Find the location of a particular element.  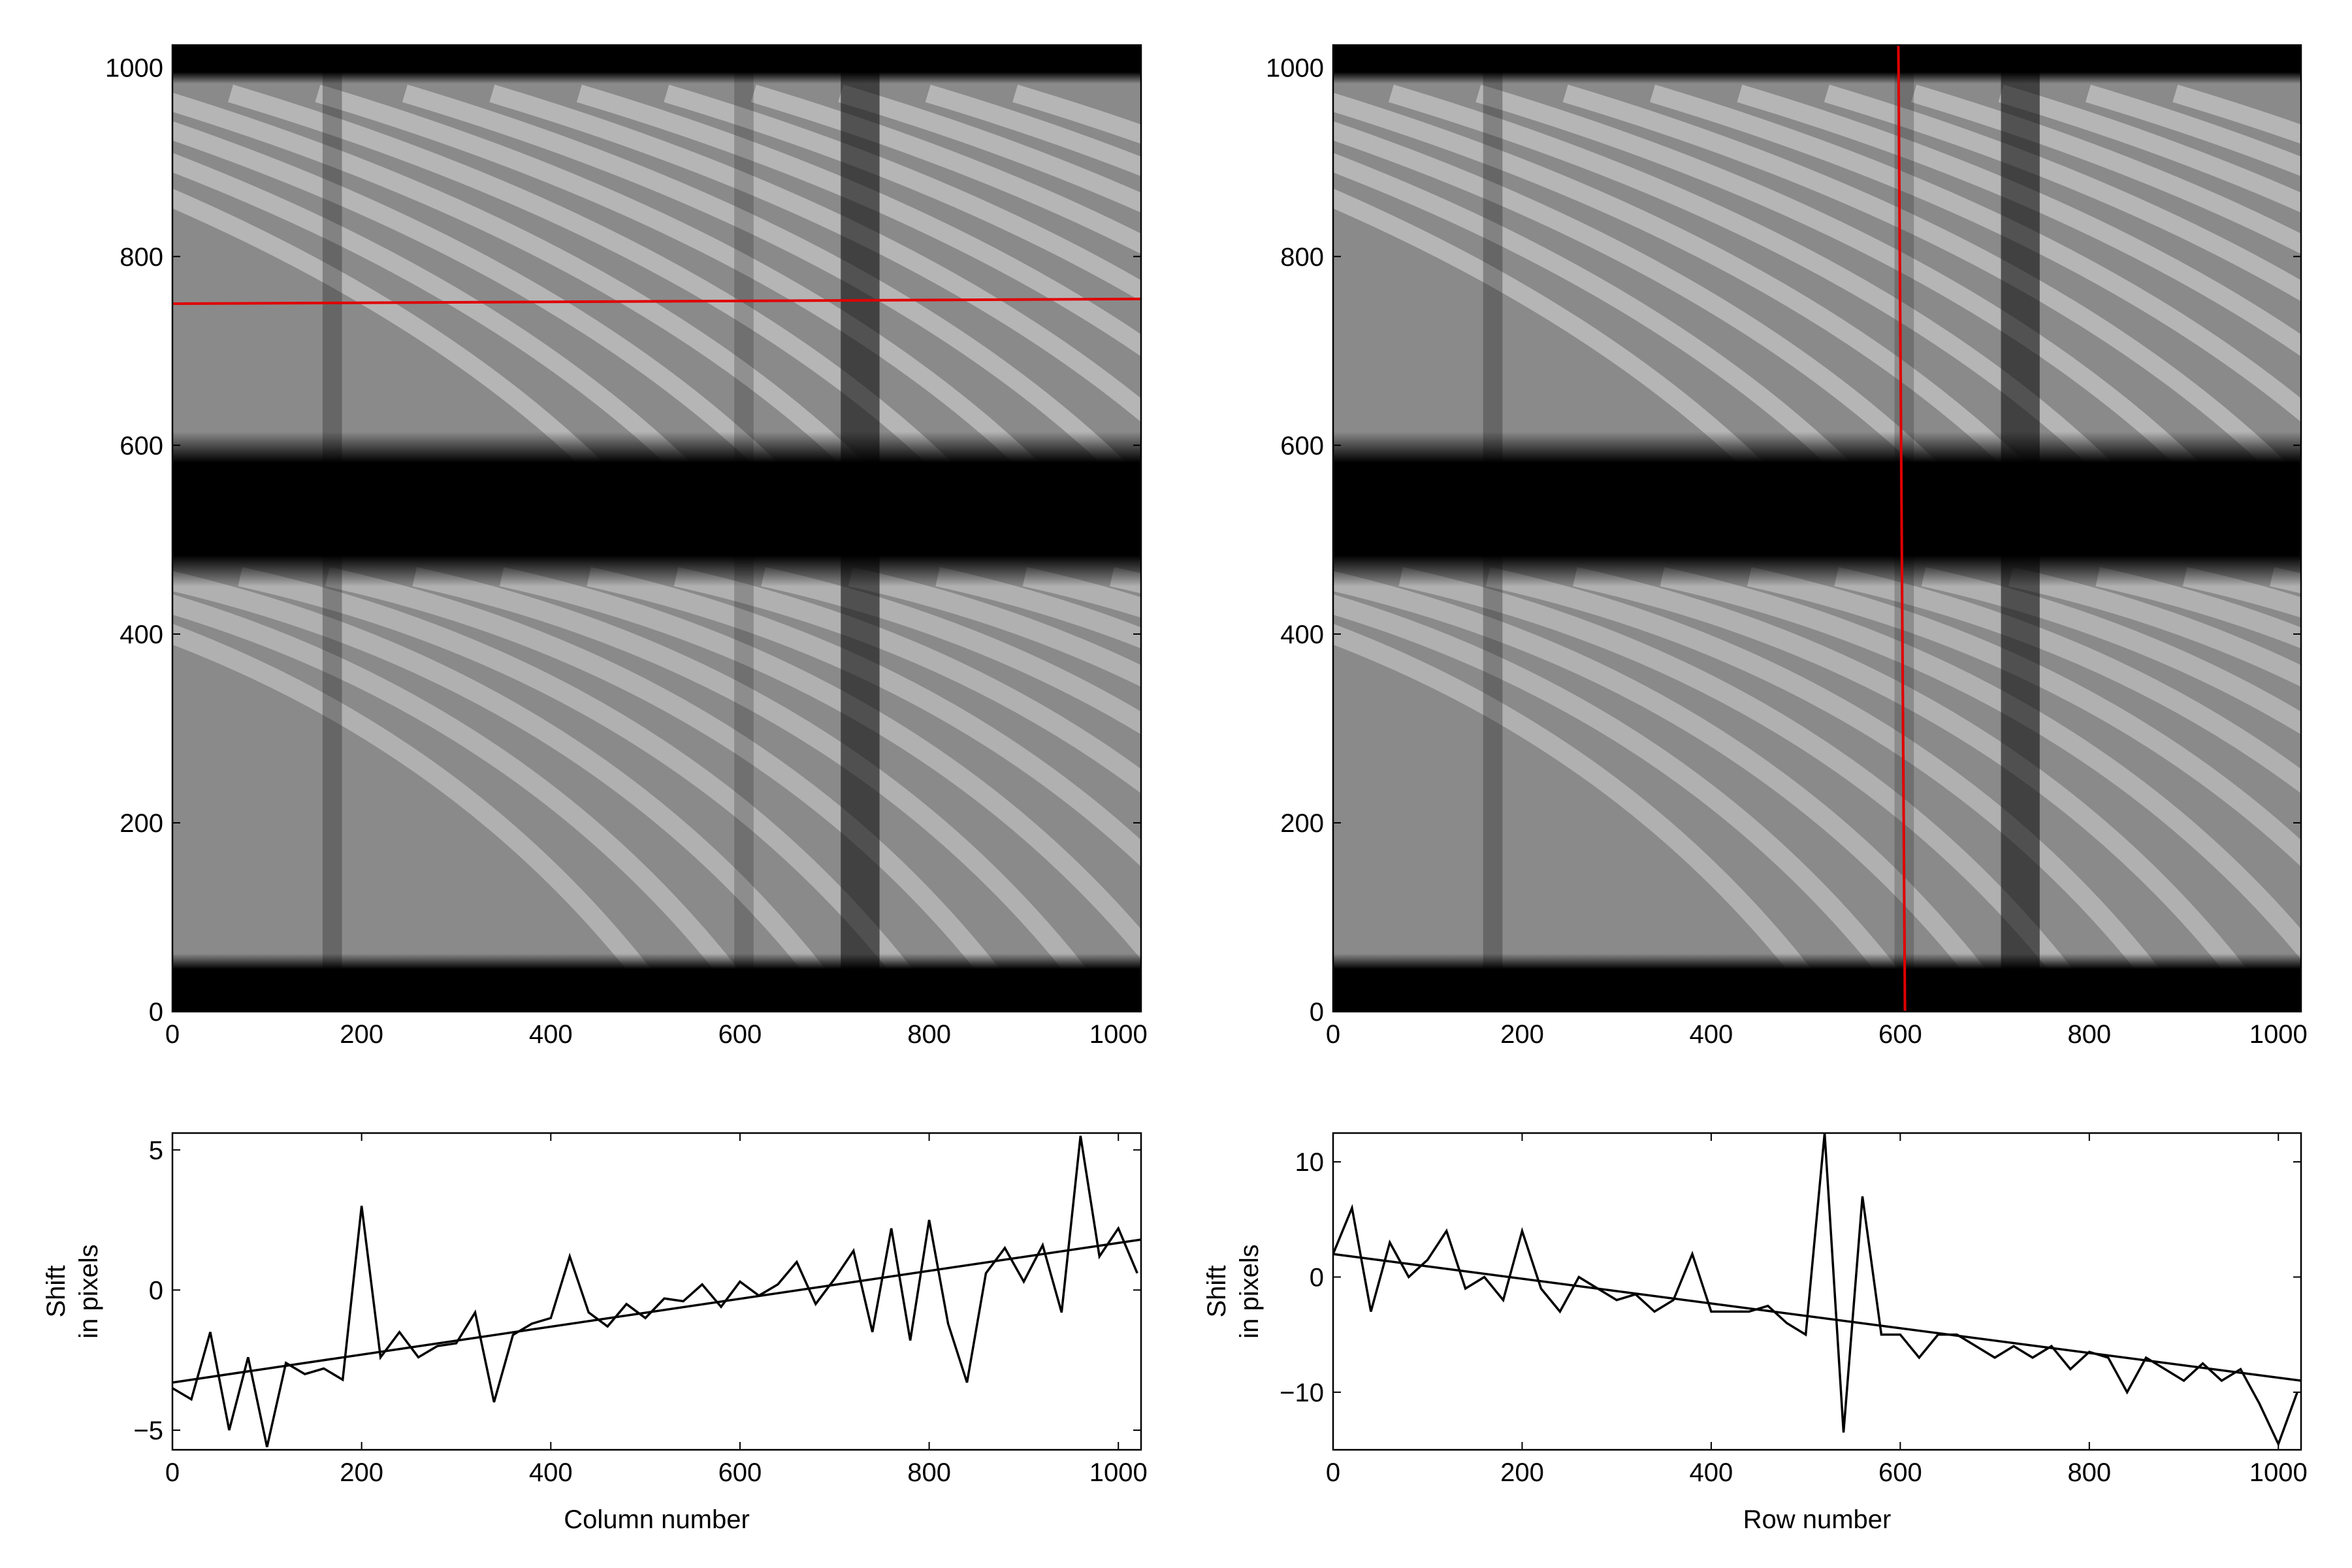

y-tick-label: −10 is located at coordinates (1302, 1393).